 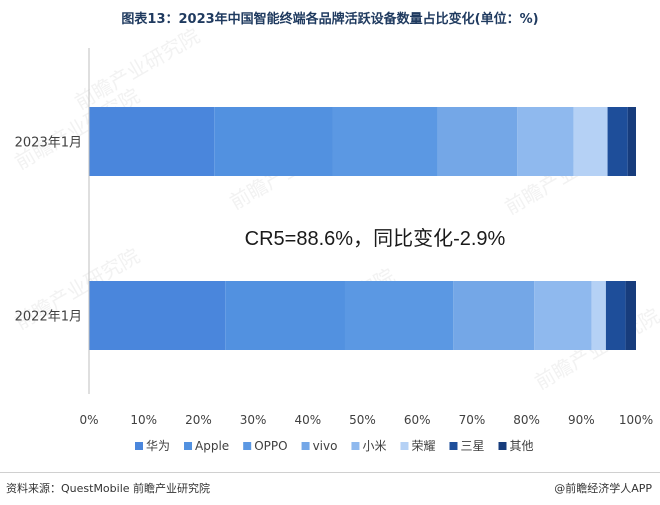 I want to click on x-tick-label: 60%, so click(x=417, y=420).